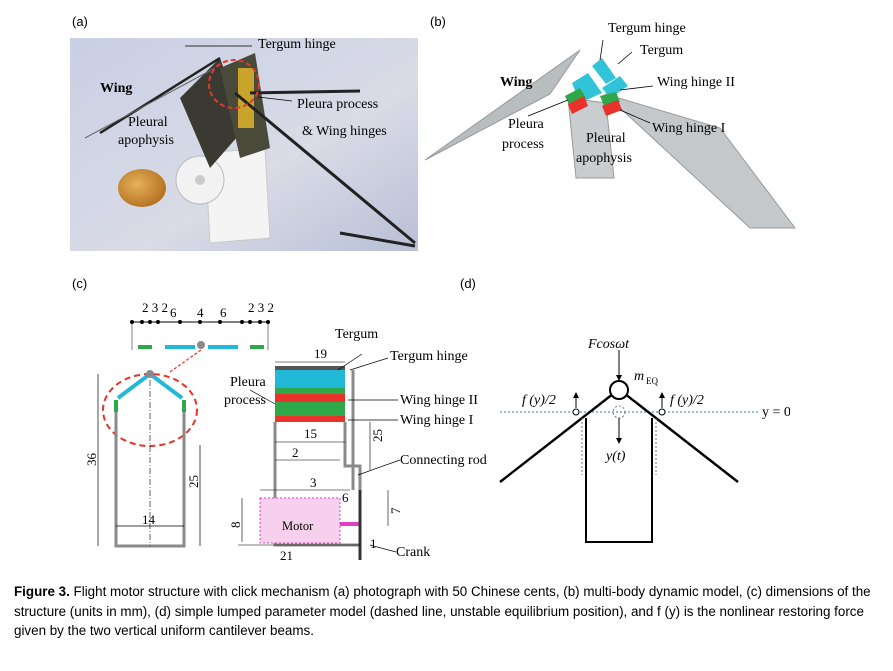 This screenshot has height=671, width=893. I want to click on right-beam-arm, so click(679, 436).